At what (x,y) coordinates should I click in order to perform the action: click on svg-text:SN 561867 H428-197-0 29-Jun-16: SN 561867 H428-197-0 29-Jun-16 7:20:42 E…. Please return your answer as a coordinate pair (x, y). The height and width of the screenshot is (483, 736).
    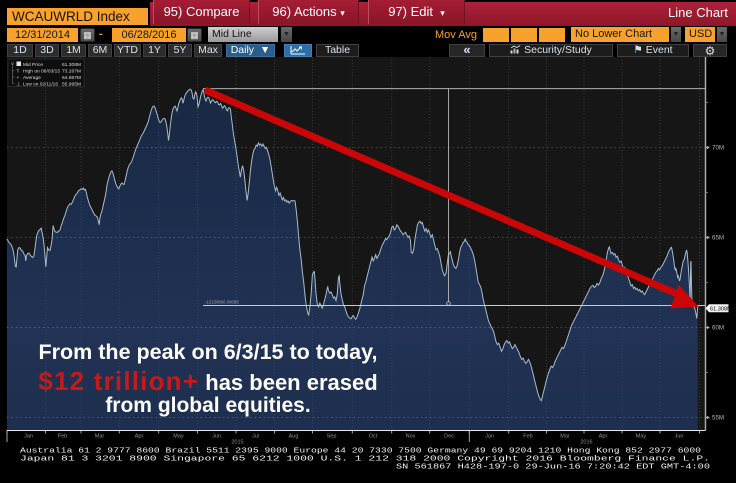
    Looking at the image, I should click on (553, 468).